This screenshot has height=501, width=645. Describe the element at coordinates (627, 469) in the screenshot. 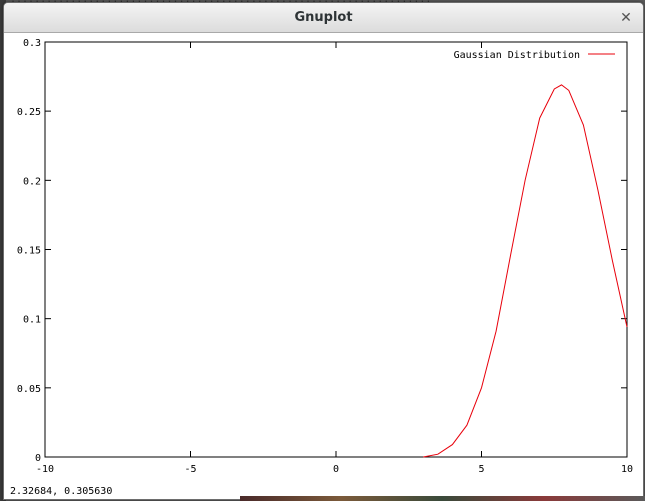

I see `x-tick-label: 10` at that location.